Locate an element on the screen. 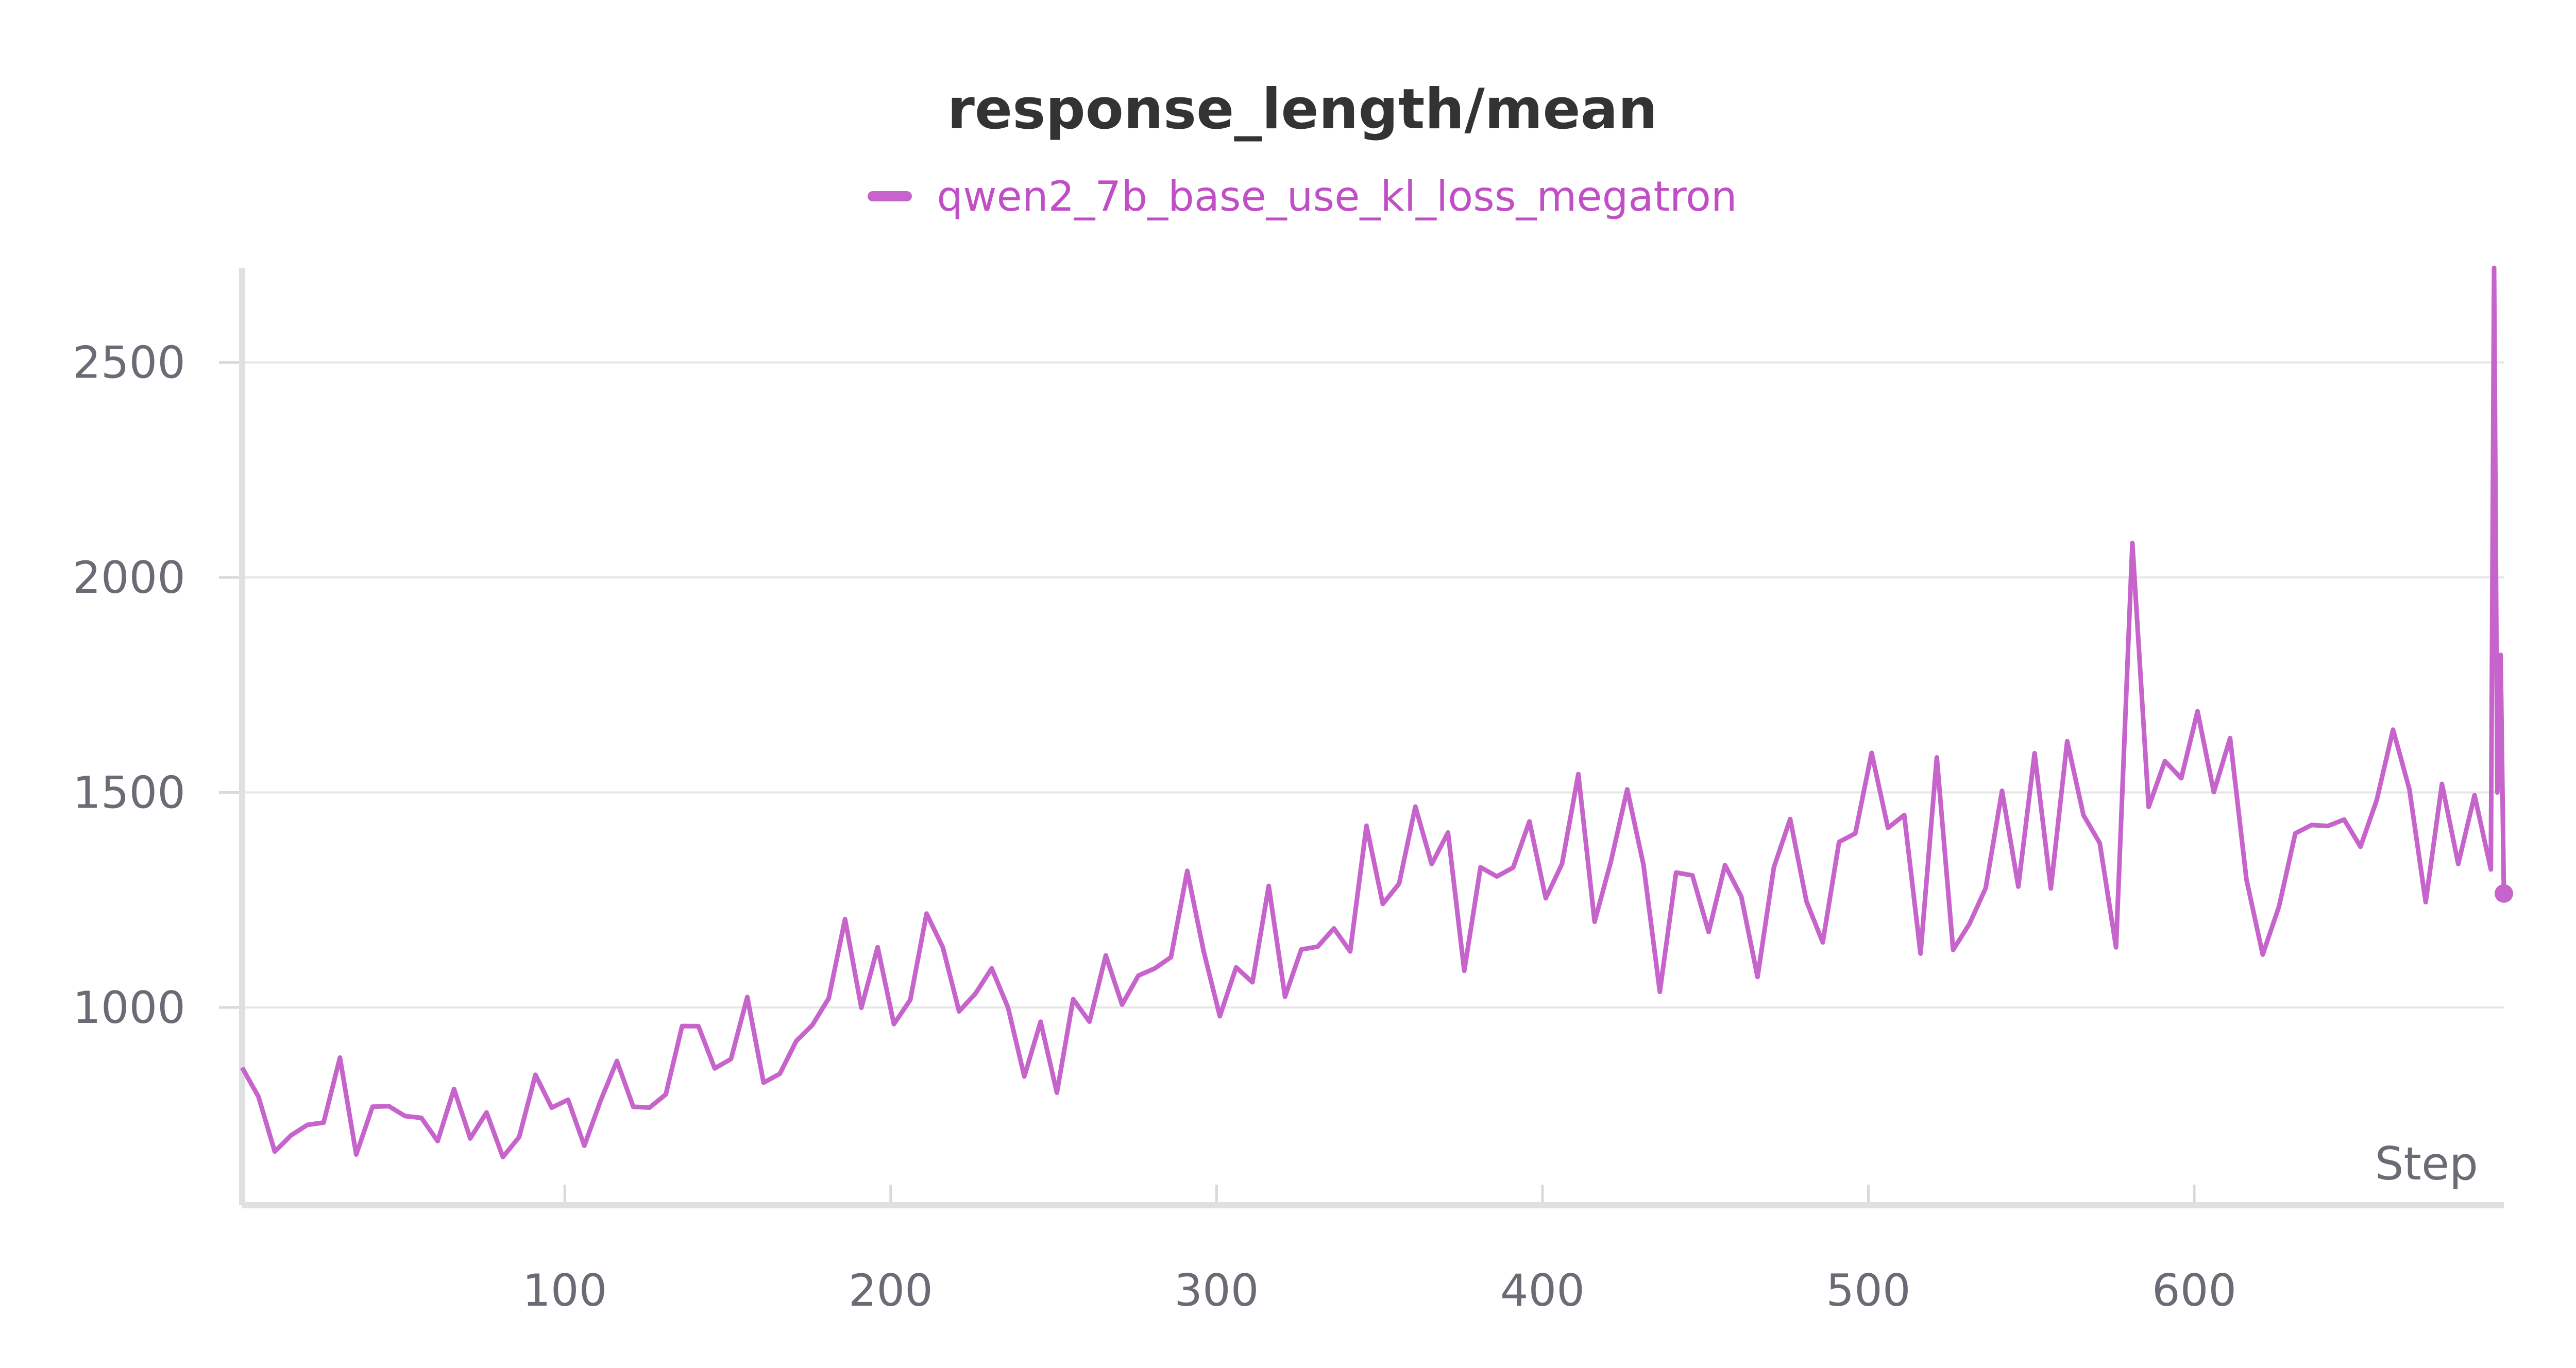  legend-swatch-icon is located at coordinates (890, 196).